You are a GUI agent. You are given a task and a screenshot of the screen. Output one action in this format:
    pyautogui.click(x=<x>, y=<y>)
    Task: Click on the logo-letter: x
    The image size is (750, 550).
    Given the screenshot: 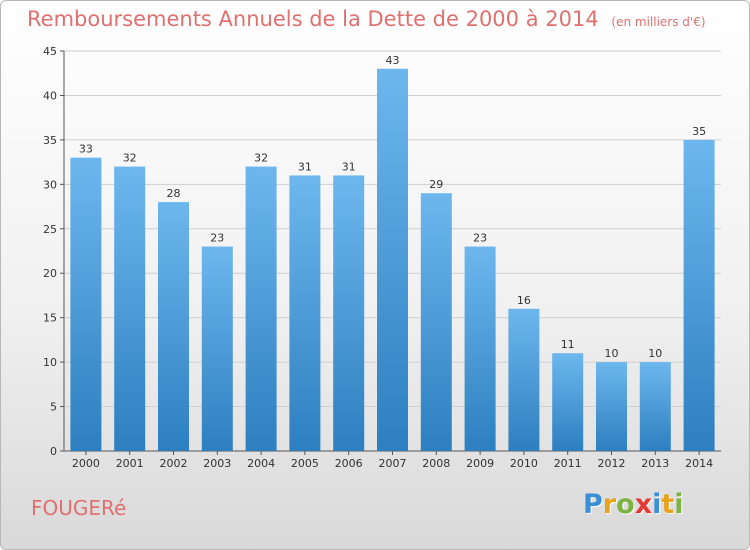 What is the action you would take?
    pyautogui.click(x=643, y=504)
    